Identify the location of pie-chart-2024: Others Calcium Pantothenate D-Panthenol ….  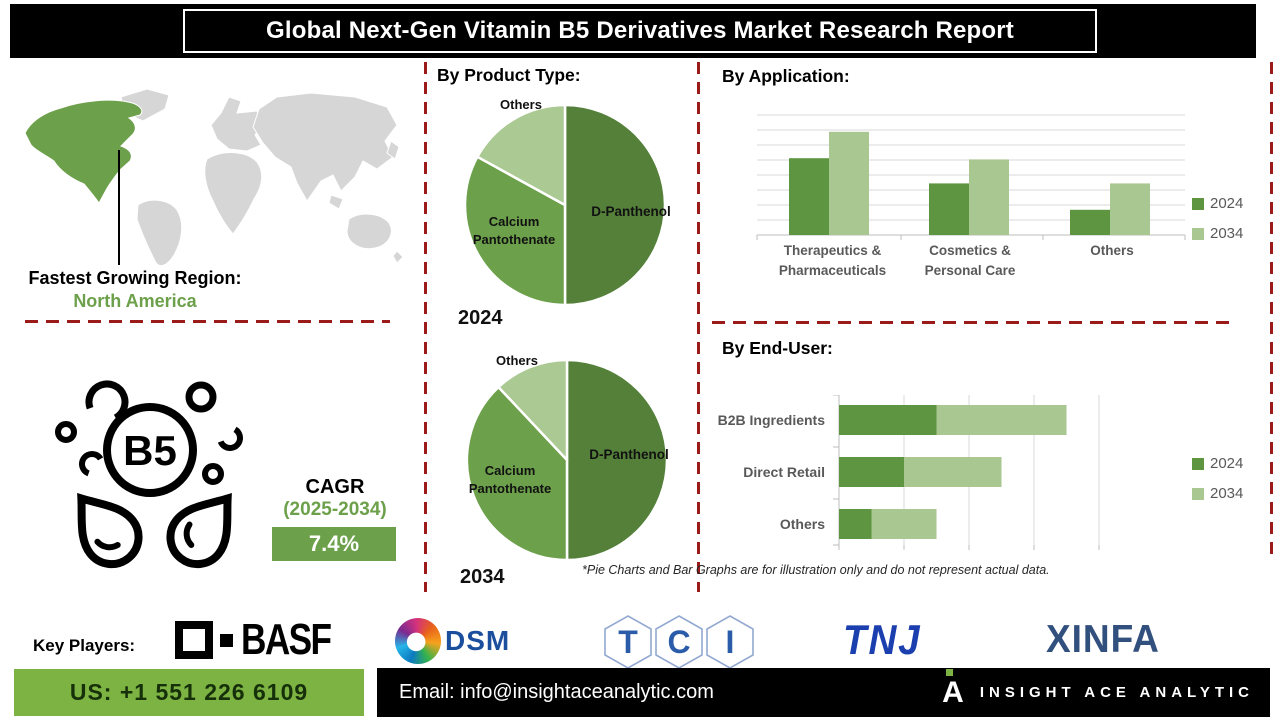
(565, 217).